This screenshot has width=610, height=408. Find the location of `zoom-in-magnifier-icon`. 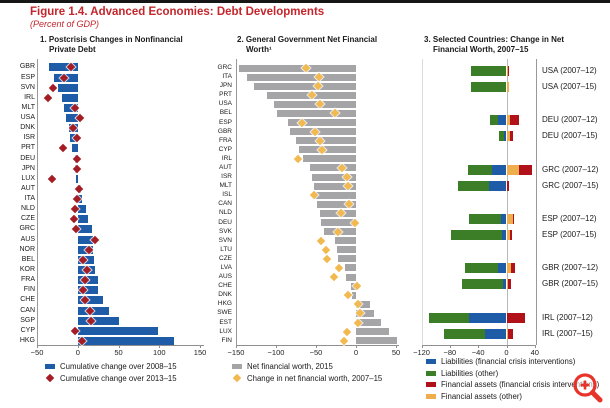

zoom-in-magnifier-icon is located at coordinates (588, 388).